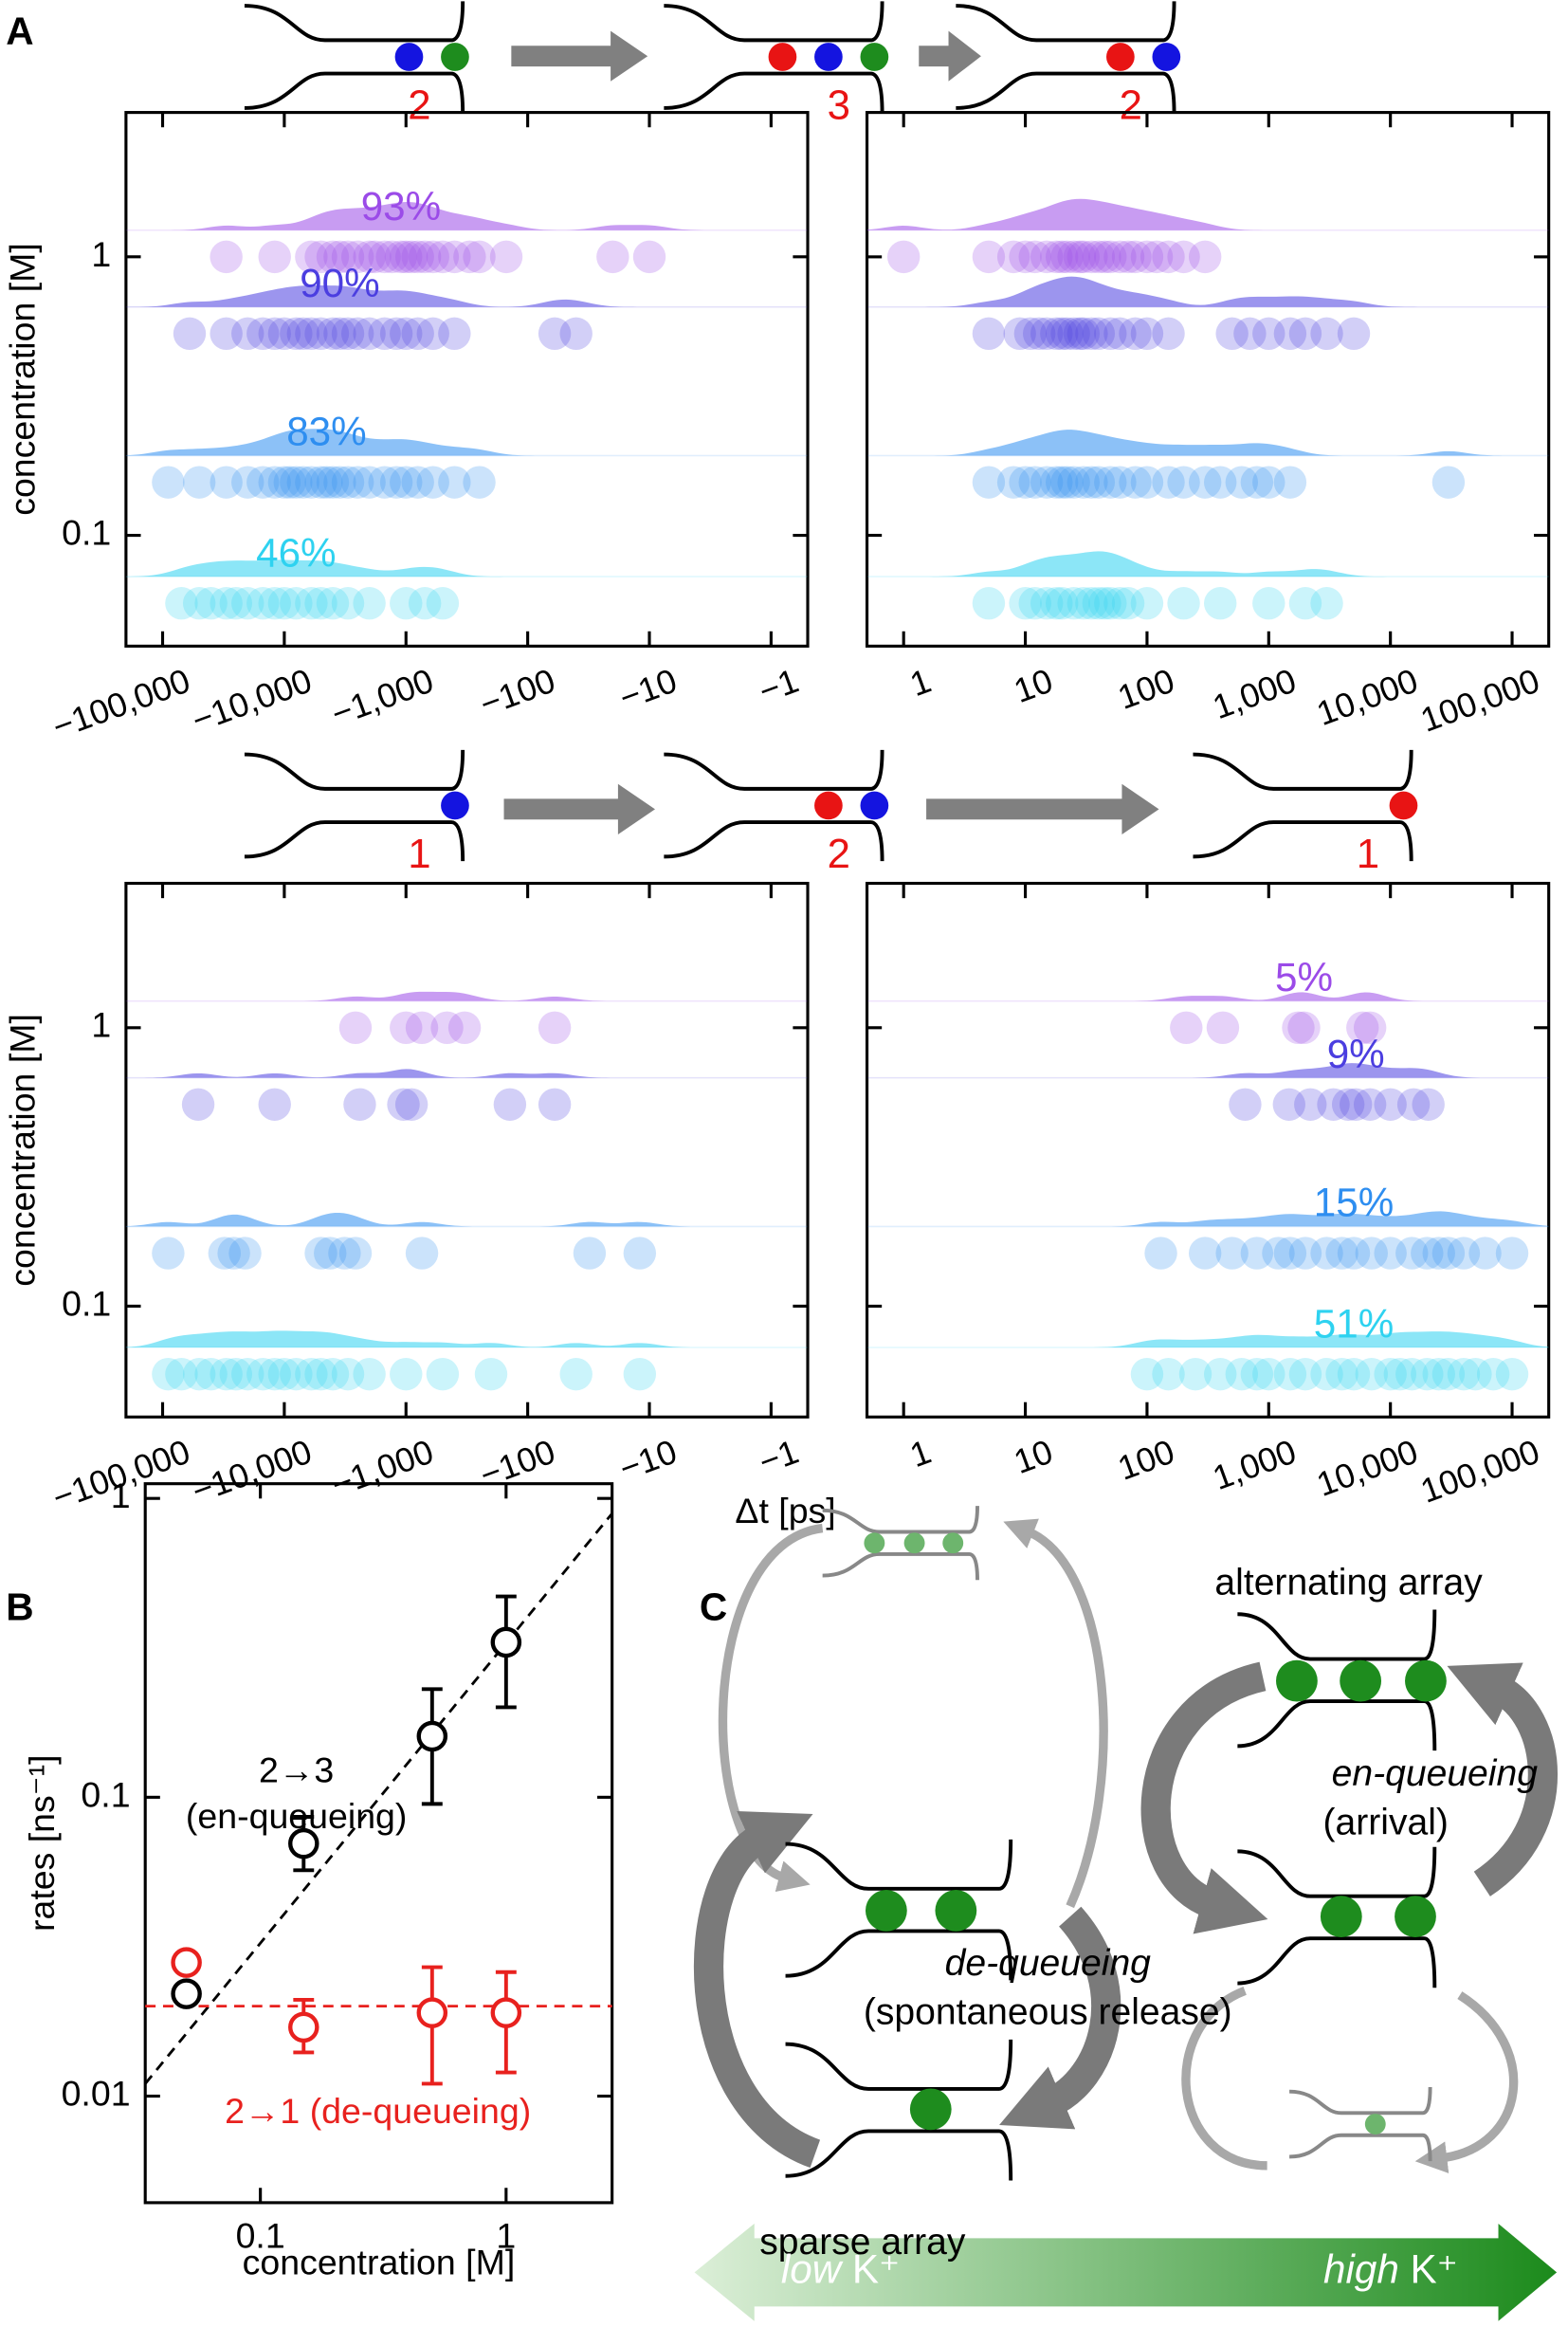  Describe the element at coordinates (101, 1025) in the screenshot. I see `y-tick-label: 1` at that location.